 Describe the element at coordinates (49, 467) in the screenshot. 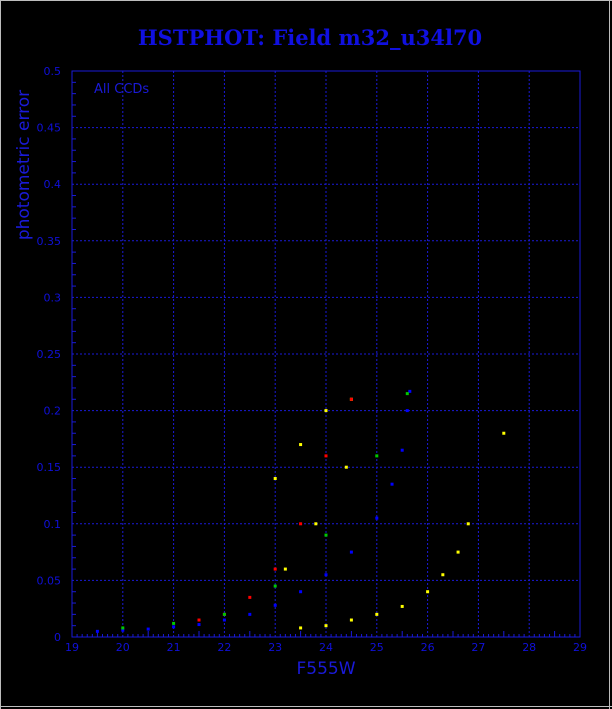

I see `y-tick-label: 0.15` at that location.